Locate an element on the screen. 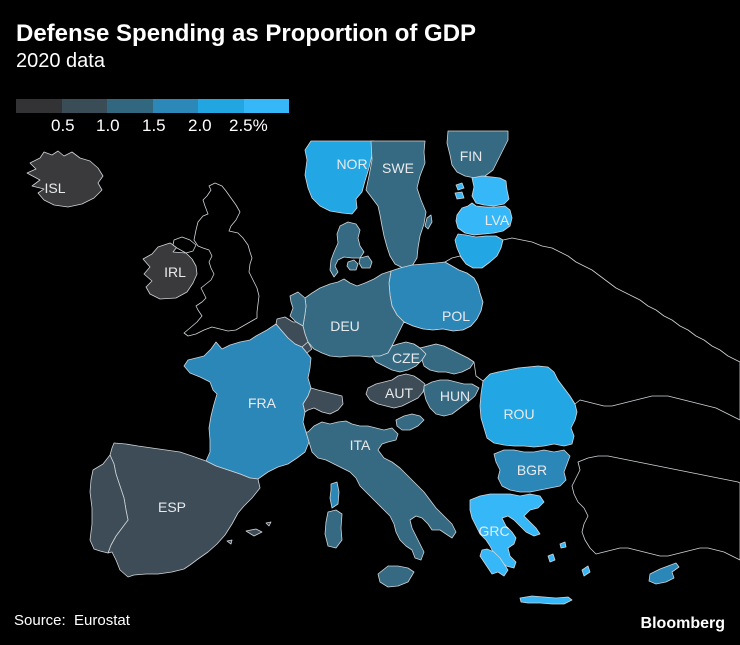 The image size is (740, 645). svg-text: ESP is located at coordinates (172, 507).